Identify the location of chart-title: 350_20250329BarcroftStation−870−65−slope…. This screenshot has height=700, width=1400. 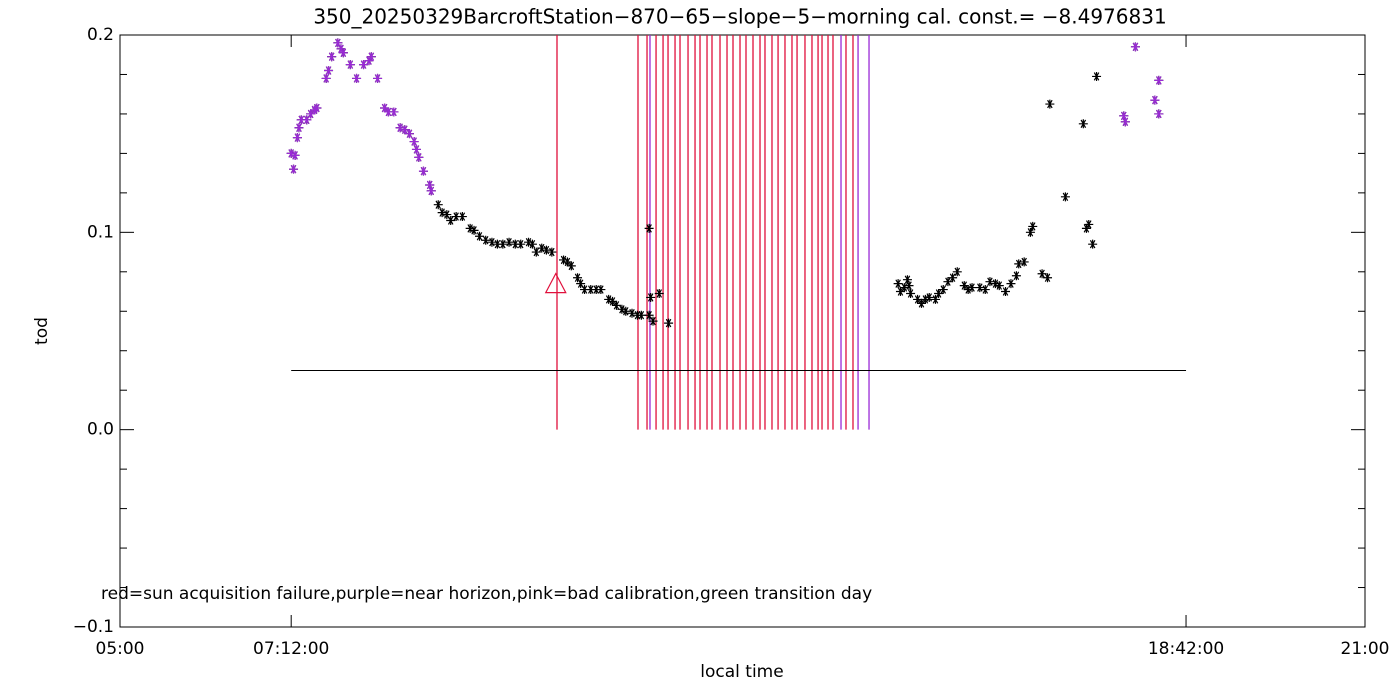
(739, 17).